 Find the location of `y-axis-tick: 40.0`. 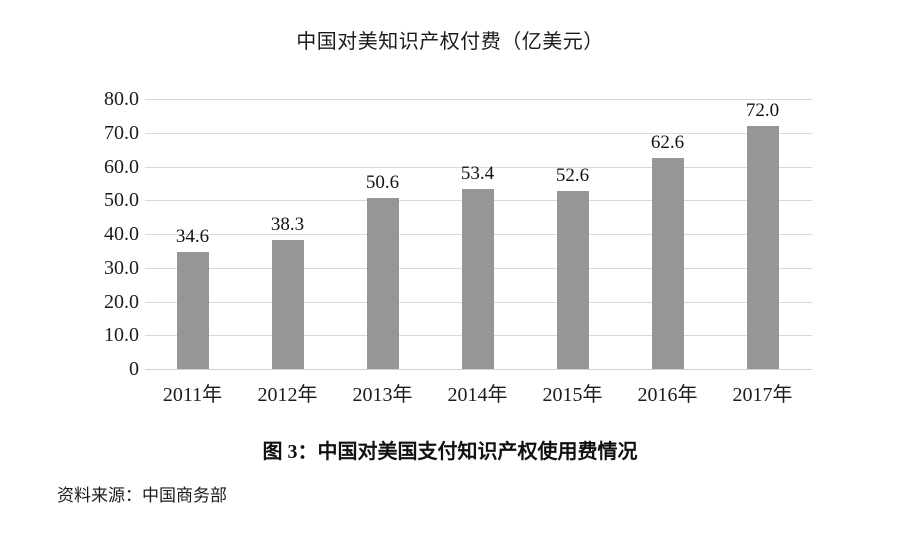

y-axis-tick: 40.0 is located at coordinates (121, 234).